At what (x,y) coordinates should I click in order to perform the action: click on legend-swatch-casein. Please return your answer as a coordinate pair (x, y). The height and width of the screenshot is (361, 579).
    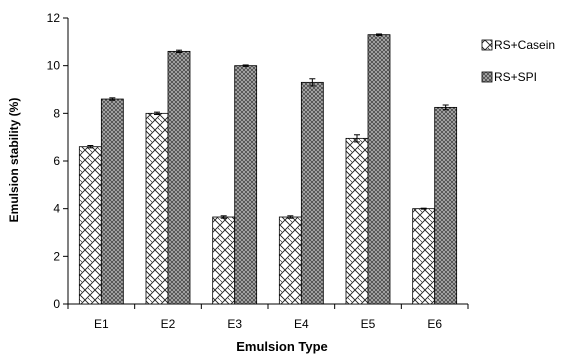
    Looking at the image, I should click on (487, 45).